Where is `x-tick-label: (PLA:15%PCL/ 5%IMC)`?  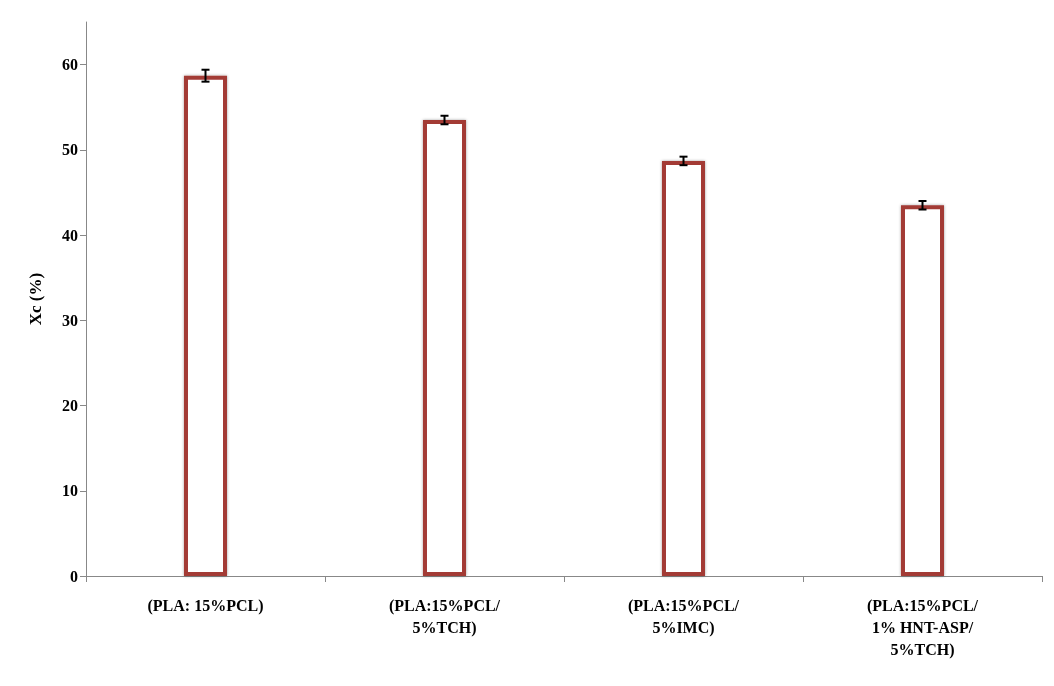
x-tick-label: (PLA:15%PCL/ 5%IMC) is located at coordinates (683, 616).